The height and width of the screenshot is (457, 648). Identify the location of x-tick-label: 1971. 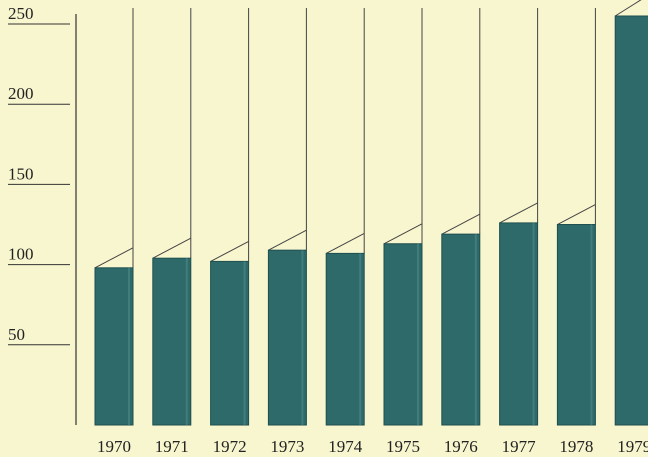
(172, 446).